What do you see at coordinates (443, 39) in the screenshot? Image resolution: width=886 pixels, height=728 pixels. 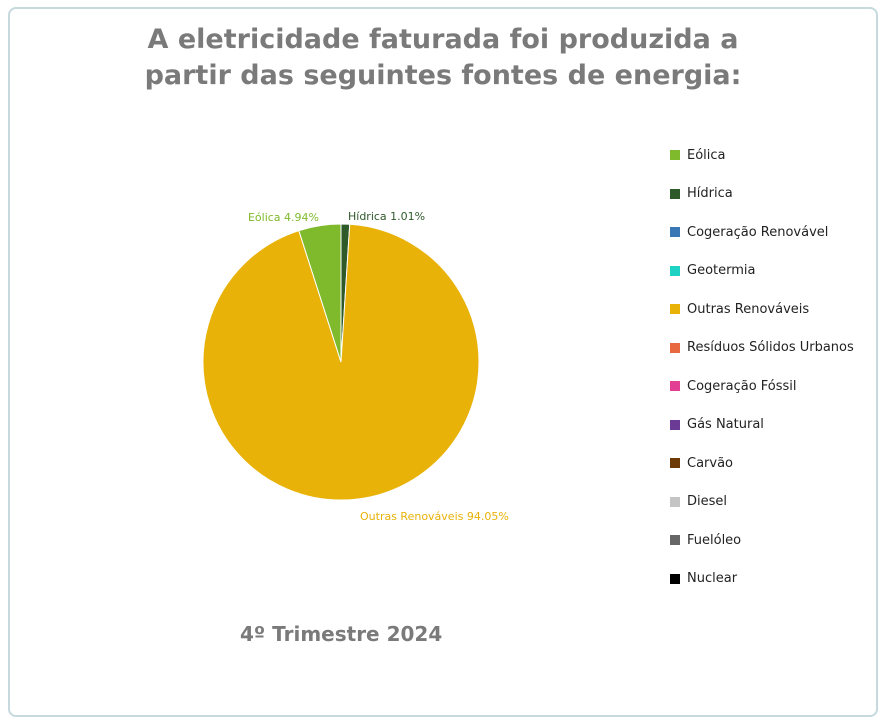 I see `title-line-1: A eletricidade faturada foi produzida a` at bounding box center [443, 39].